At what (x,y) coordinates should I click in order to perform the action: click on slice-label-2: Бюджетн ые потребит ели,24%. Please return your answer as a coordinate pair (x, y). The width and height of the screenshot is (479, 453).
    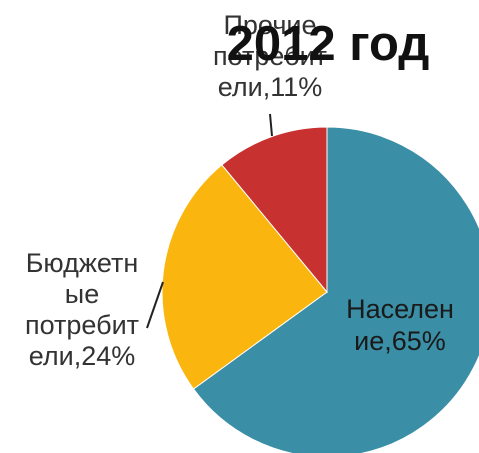
    Looking at the image, I should click on (82, 309).